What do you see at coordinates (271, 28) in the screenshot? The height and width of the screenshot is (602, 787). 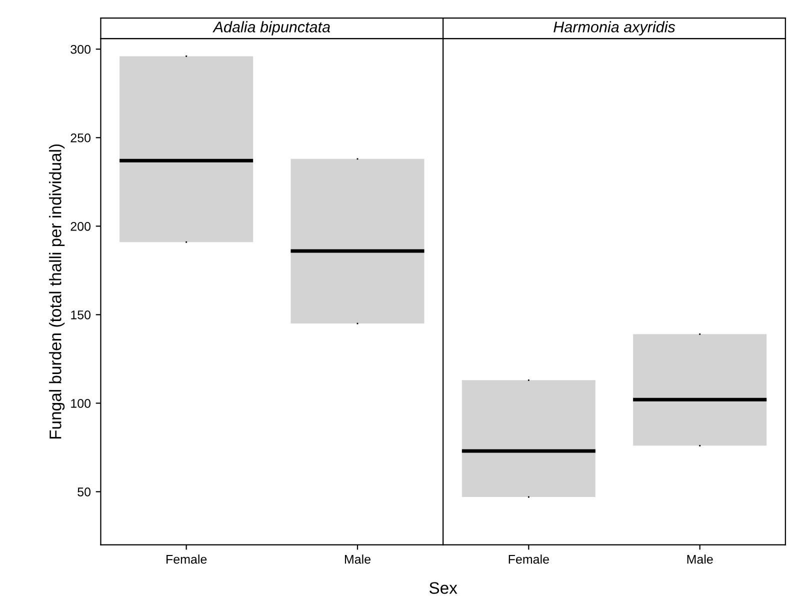 I see `chart-title: Adalia bipunctata` at bounding box center [271, 28].